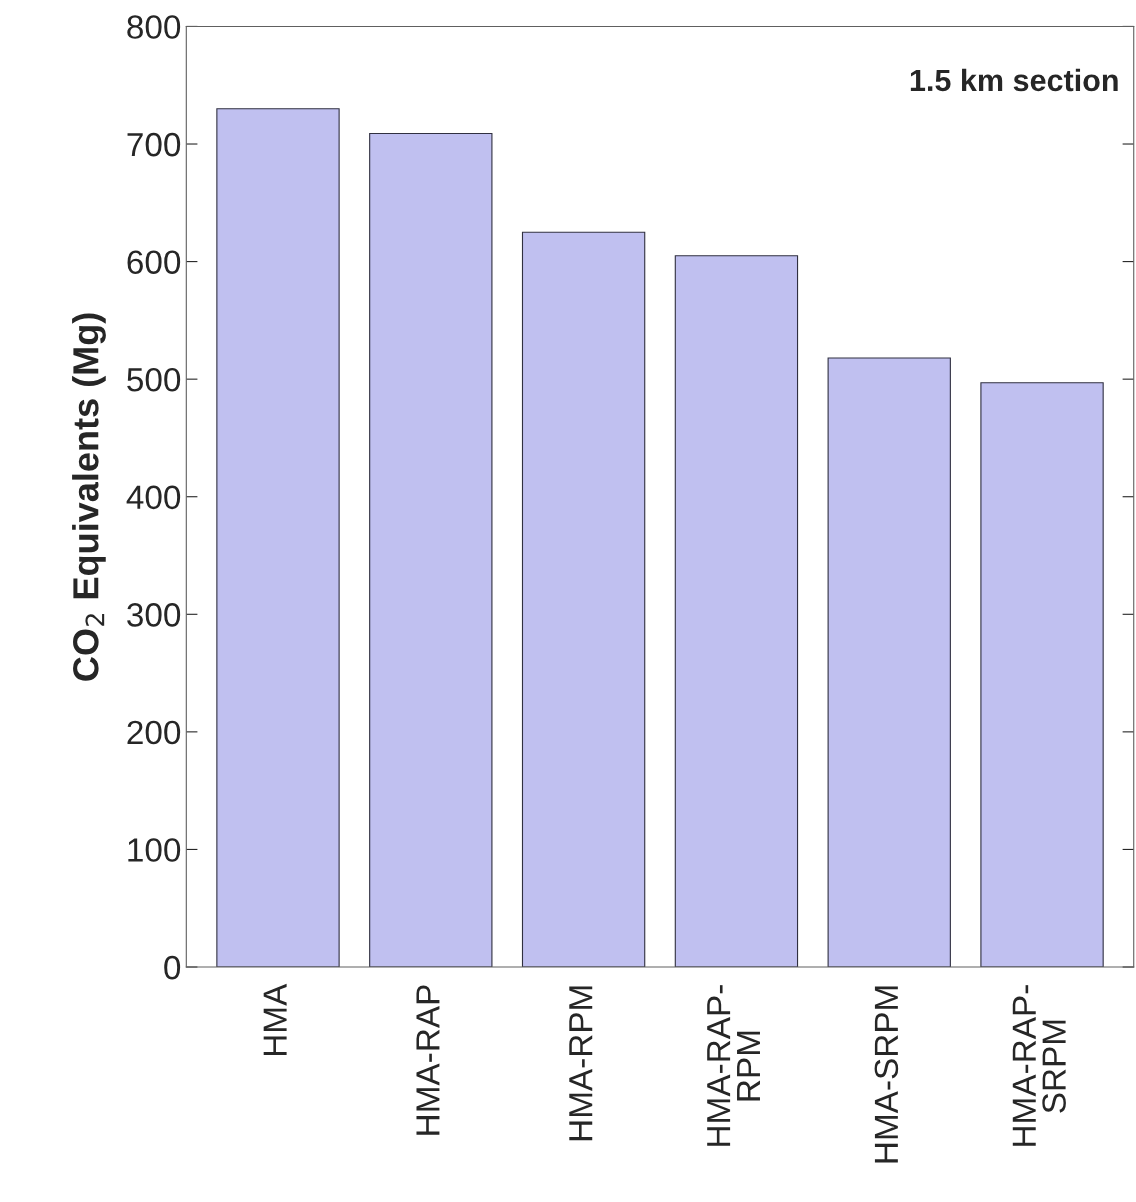  Describe the element at coordinates (428, 1060) in the screenshot. I see `x-tick-label: HMA-RAP` at that location.